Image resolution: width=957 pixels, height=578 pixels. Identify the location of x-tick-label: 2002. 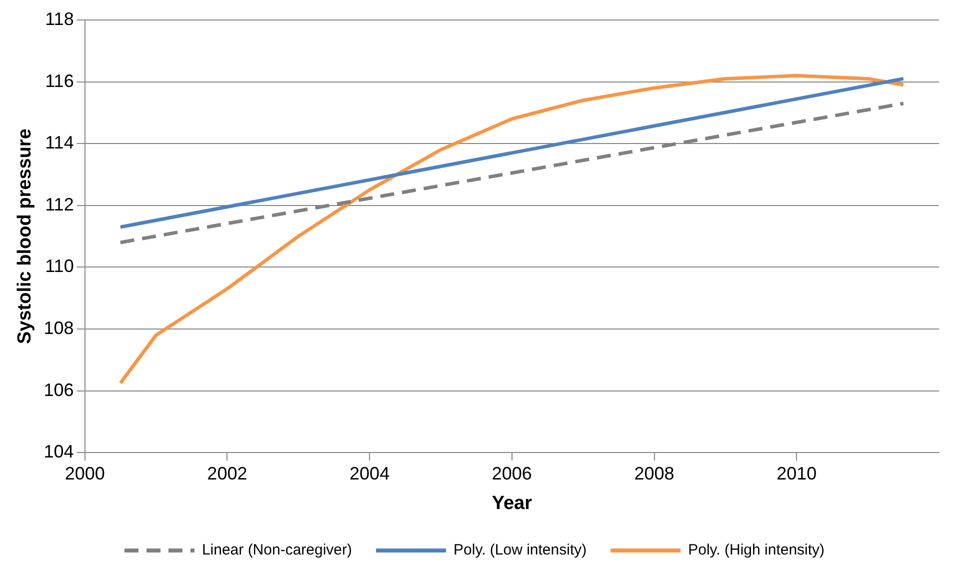
(227, 473).